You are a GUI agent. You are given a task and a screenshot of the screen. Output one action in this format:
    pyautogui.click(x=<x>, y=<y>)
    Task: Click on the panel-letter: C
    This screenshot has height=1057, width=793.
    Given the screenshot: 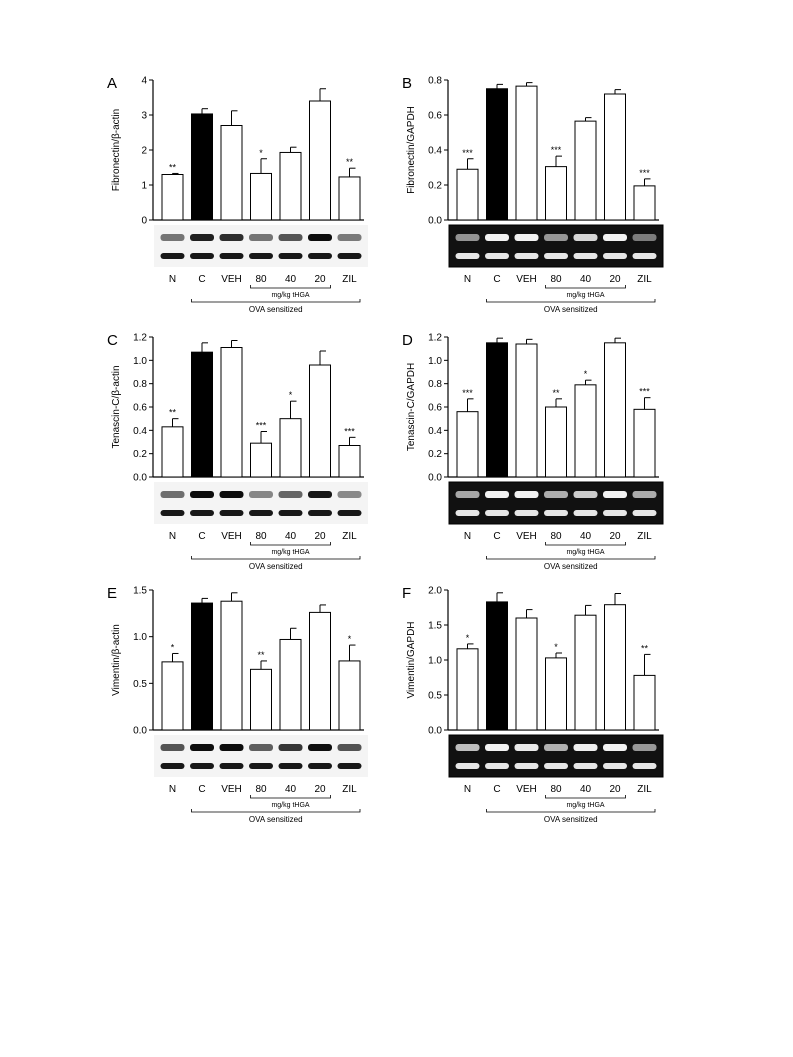 What is the action you would take?
    pyautogui.click(x=112, y=340)
    